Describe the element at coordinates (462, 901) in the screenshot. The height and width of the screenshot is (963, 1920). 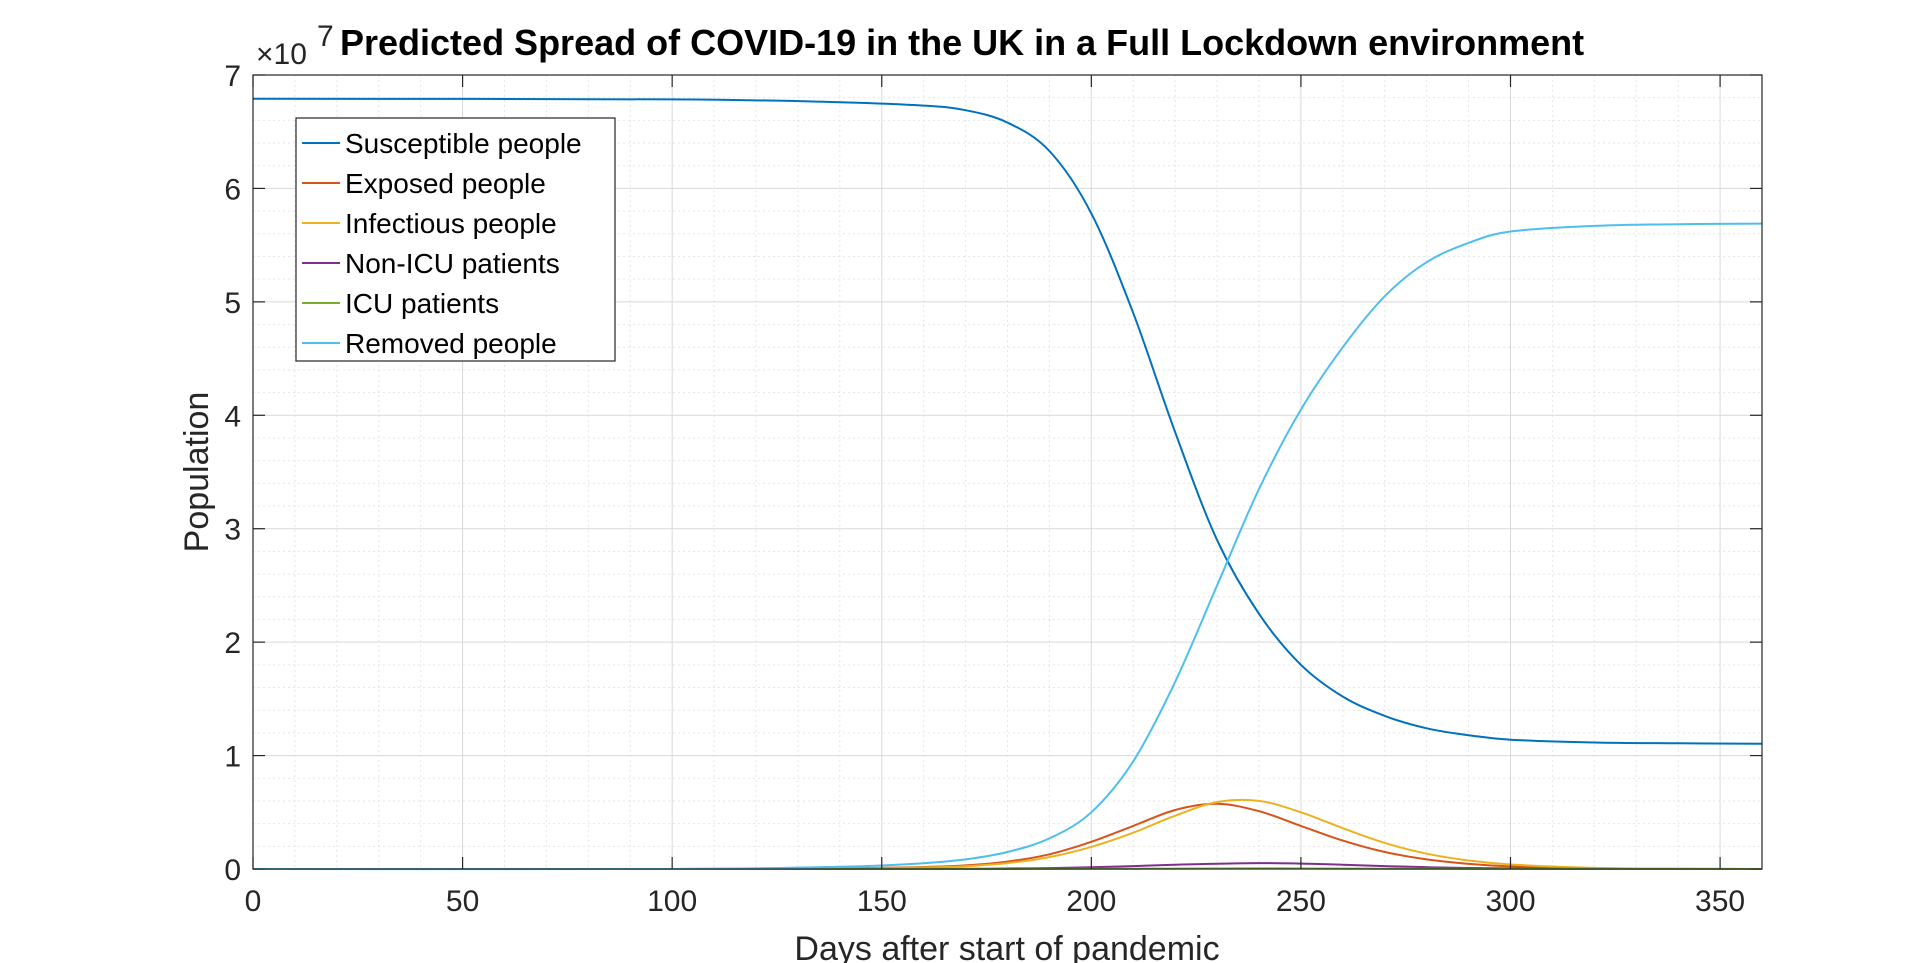
I see `x-tick-label: 50` at that location.